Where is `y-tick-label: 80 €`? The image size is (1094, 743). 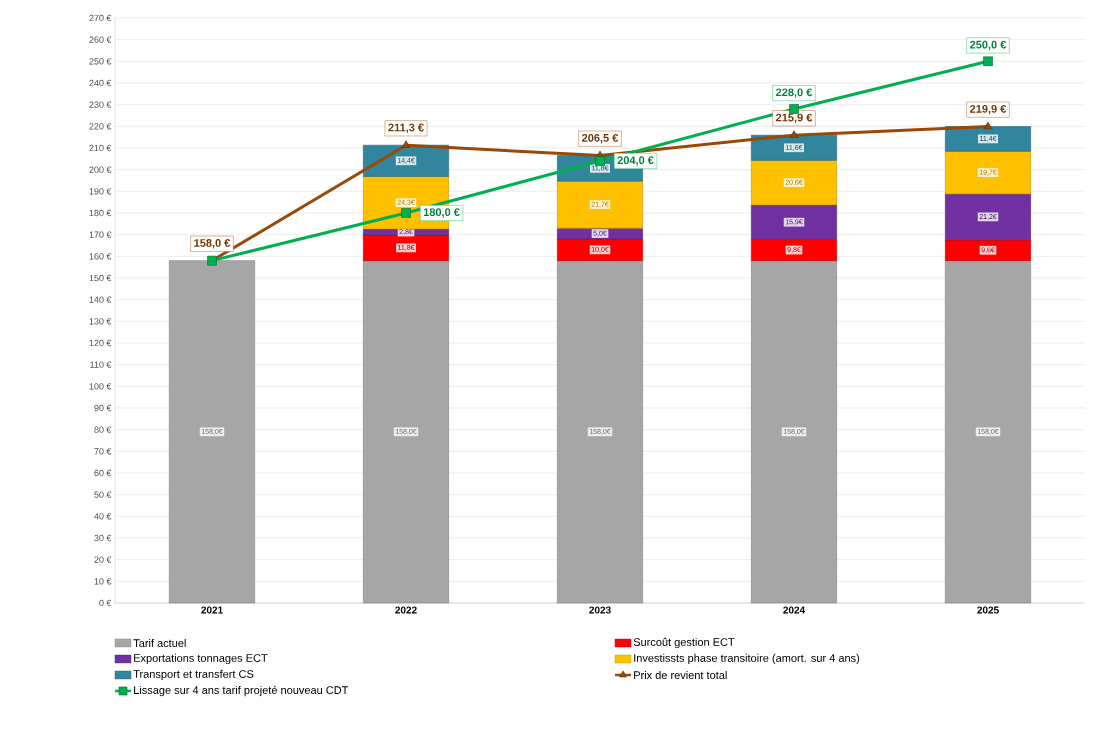 y-tick-label: 80 € is located at coordinates (103, 429).